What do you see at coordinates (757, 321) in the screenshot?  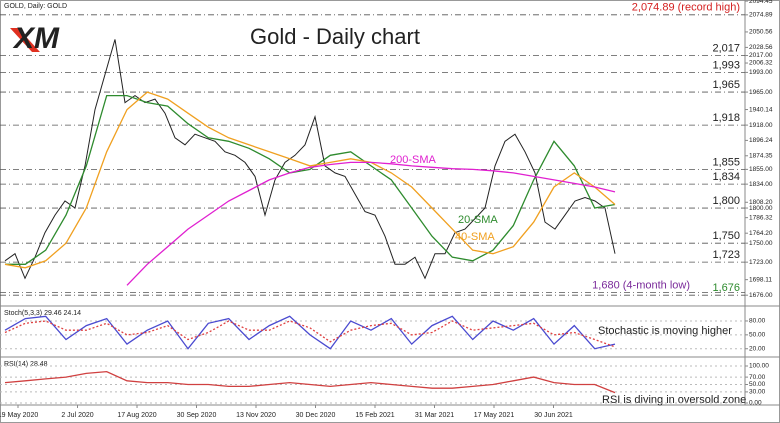 I see `y-tick-label: 80.00` at bounding box center [757, 321].